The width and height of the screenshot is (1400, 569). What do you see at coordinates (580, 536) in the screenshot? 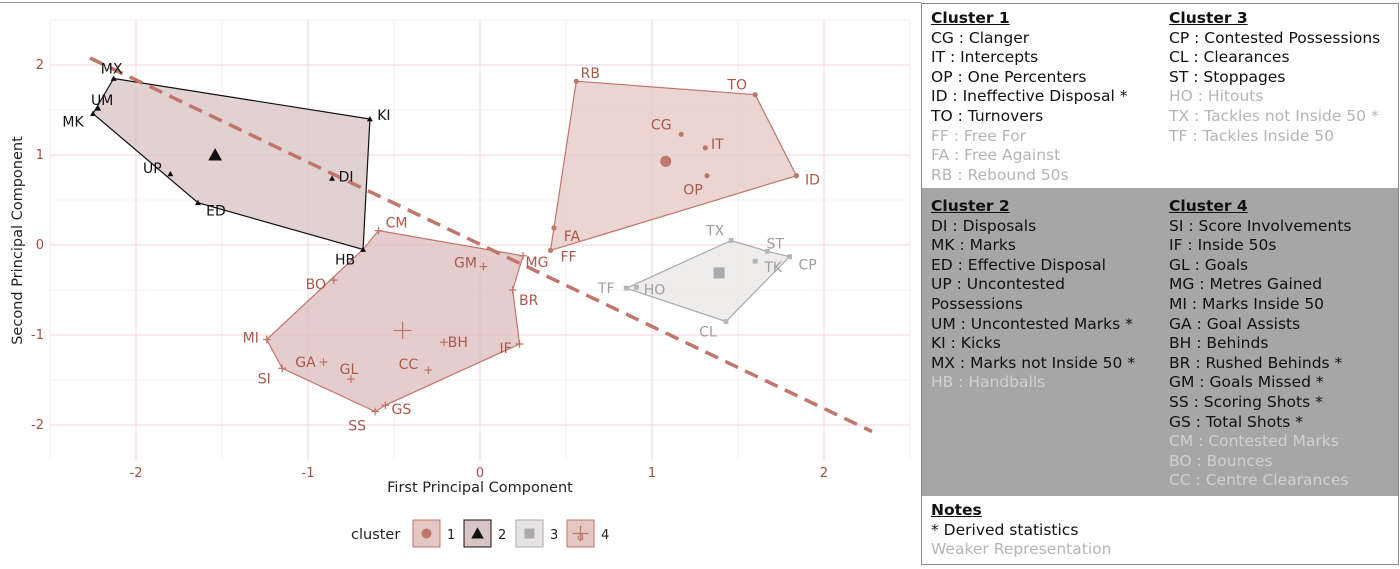
I see `legend-key-glyph: a` at bounding box center [580, 536].